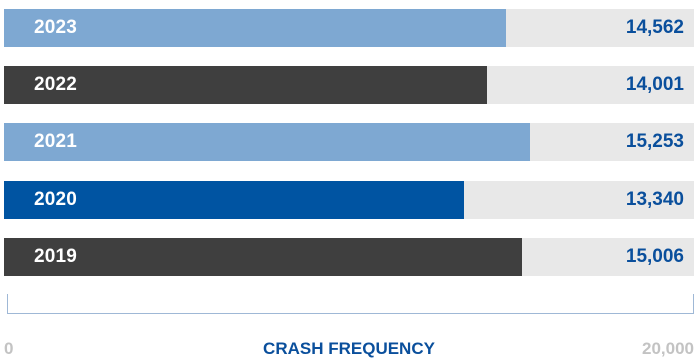  What do you see at coordinates (56, 27) in the screenshot?
I see `category-label-2023: 2023` at bounding box center [56, 27].